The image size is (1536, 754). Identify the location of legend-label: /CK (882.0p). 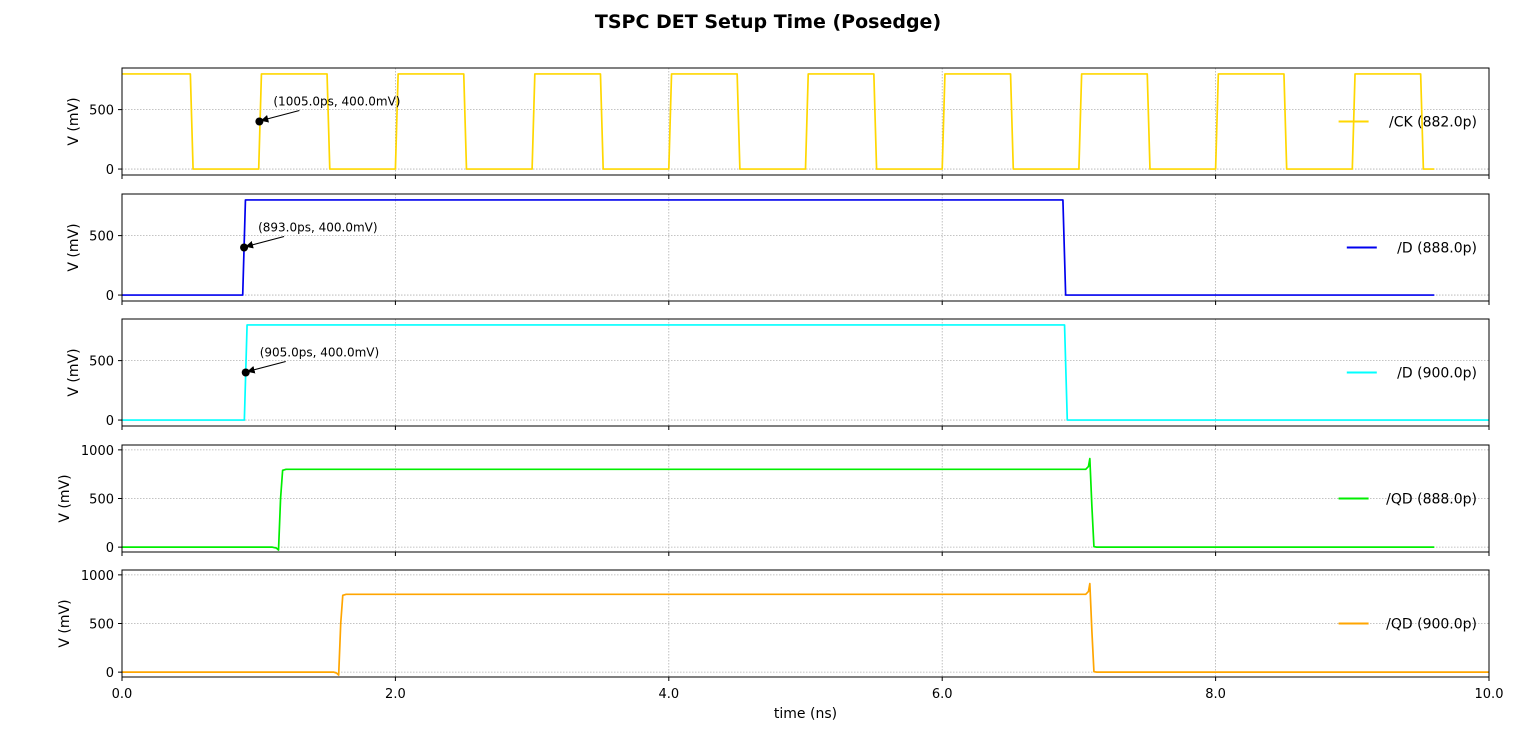
(1433, 123).